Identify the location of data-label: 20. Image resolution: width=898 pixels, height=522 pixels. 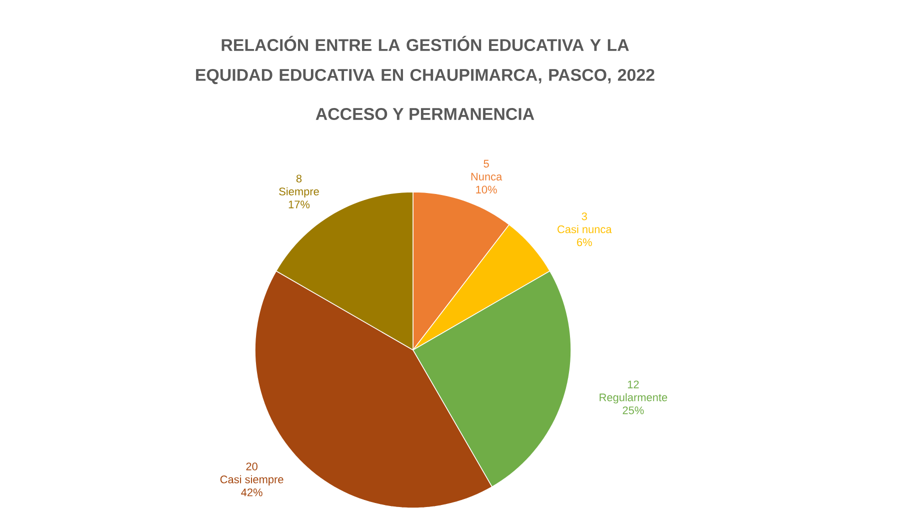
(252, 466).